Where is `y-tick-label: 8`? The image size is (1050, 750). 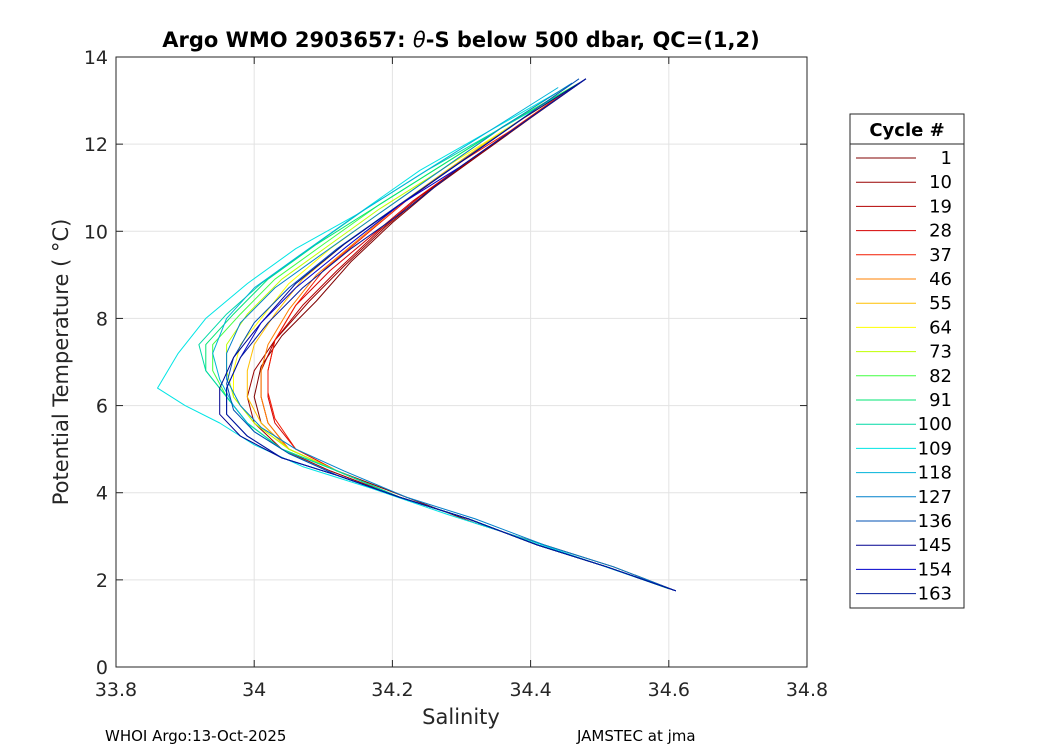 y-tick-label: 8 is located at coordinates (102, 319).